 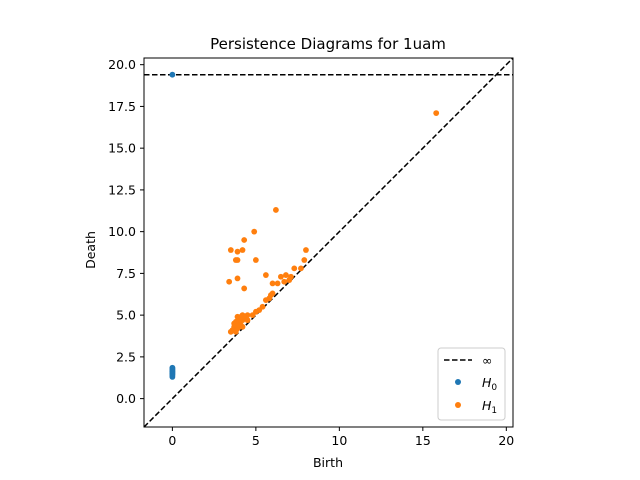 I want to click on y-axis-ticks: 0.0 2.5 5.0 7.5 10.0 12.5 15.0 17.5 20.0, so click(x=126, y=231).